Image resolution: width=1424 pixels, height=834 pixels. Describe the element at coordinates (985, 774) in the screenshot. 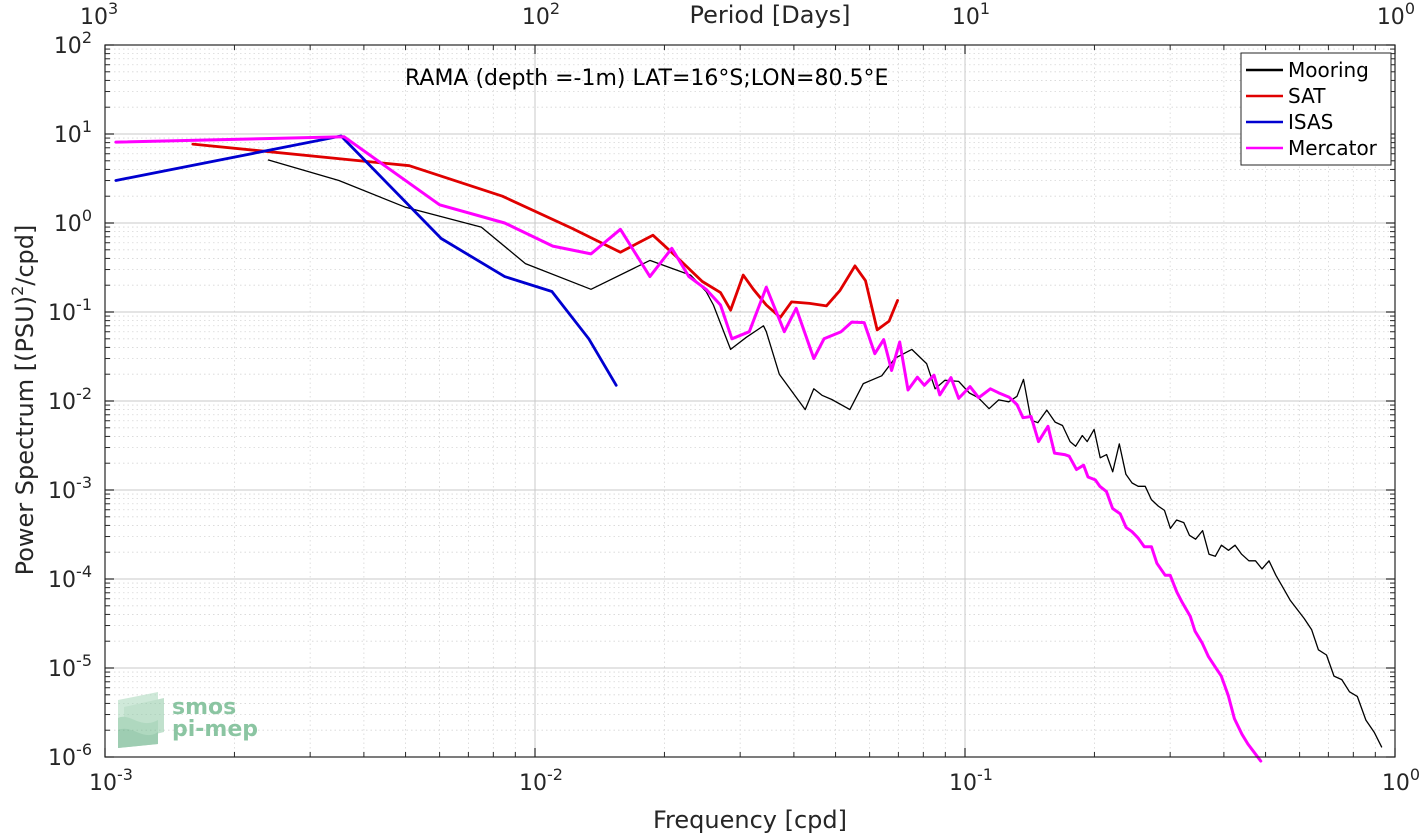

I see `x-tick-label-exponent: -1` at that location.